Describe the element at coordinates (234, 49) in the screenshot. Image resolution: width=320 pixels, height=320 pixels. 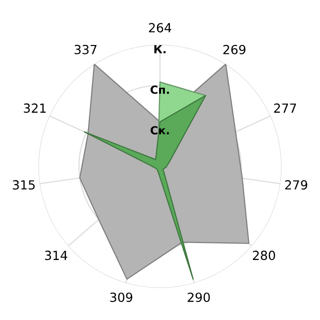
I see `spoke-label: 269` at that location.